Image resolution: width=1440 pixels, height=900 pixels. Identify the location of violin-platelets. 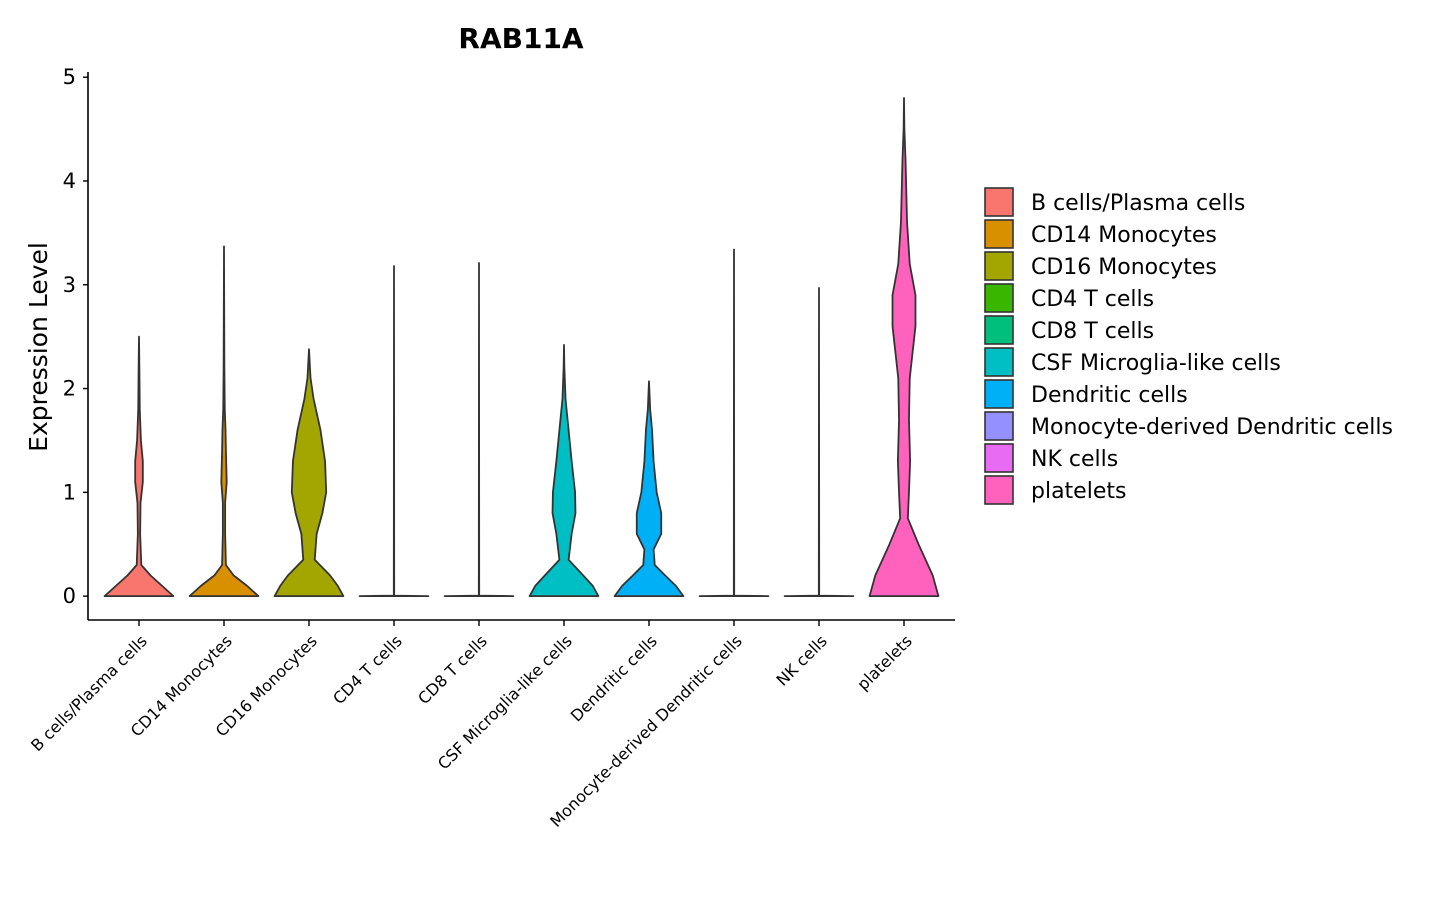
(904, 347).